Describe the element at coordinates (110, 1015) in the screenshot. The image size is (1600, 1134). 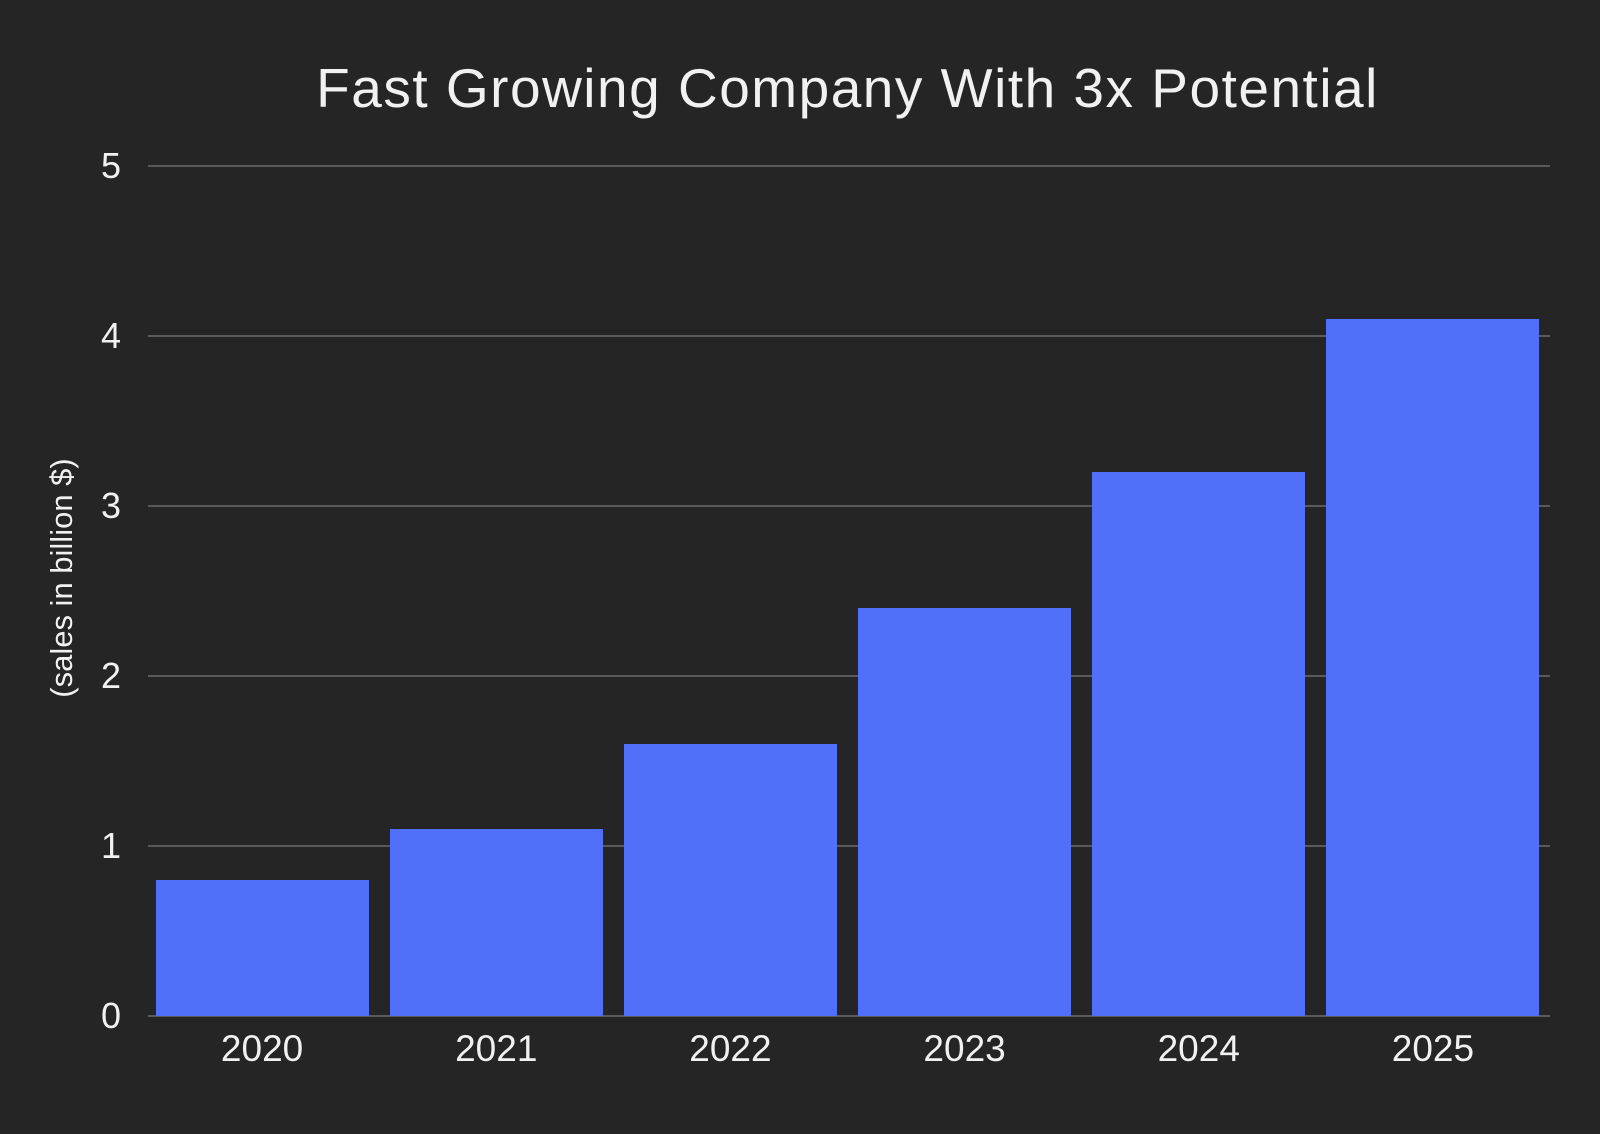
I see `y-axis-tick-label-0: 0` at that location.